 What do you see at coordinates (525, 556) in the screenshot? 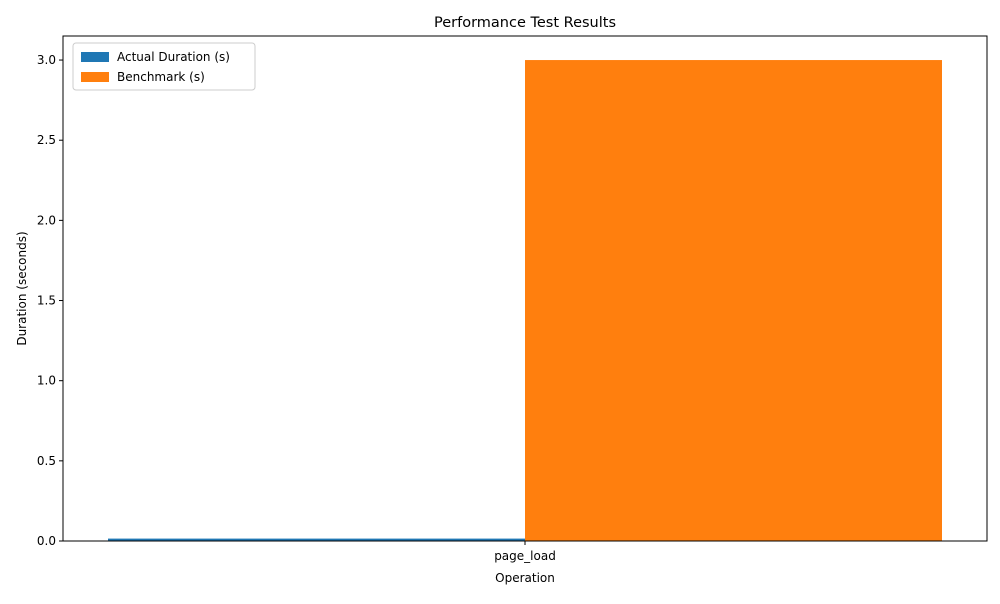
I see `x-tick-label: page_load` at bounding box center [525, 556].